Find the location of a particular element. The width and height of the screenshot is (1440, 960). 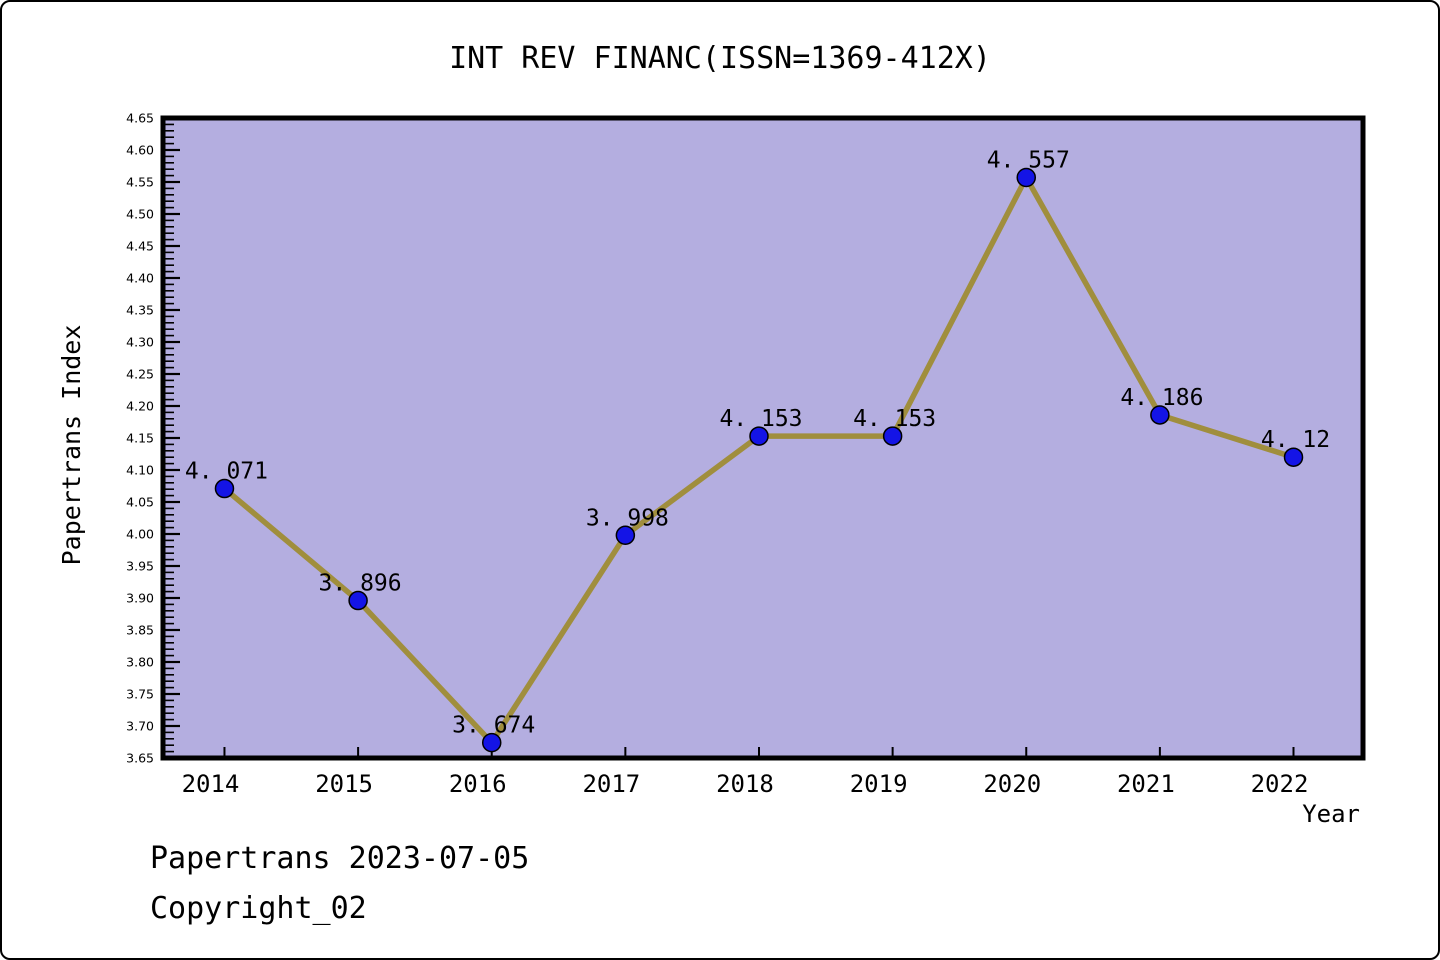

y-tick-label: 4.20 is located at coordinates (140, 406).